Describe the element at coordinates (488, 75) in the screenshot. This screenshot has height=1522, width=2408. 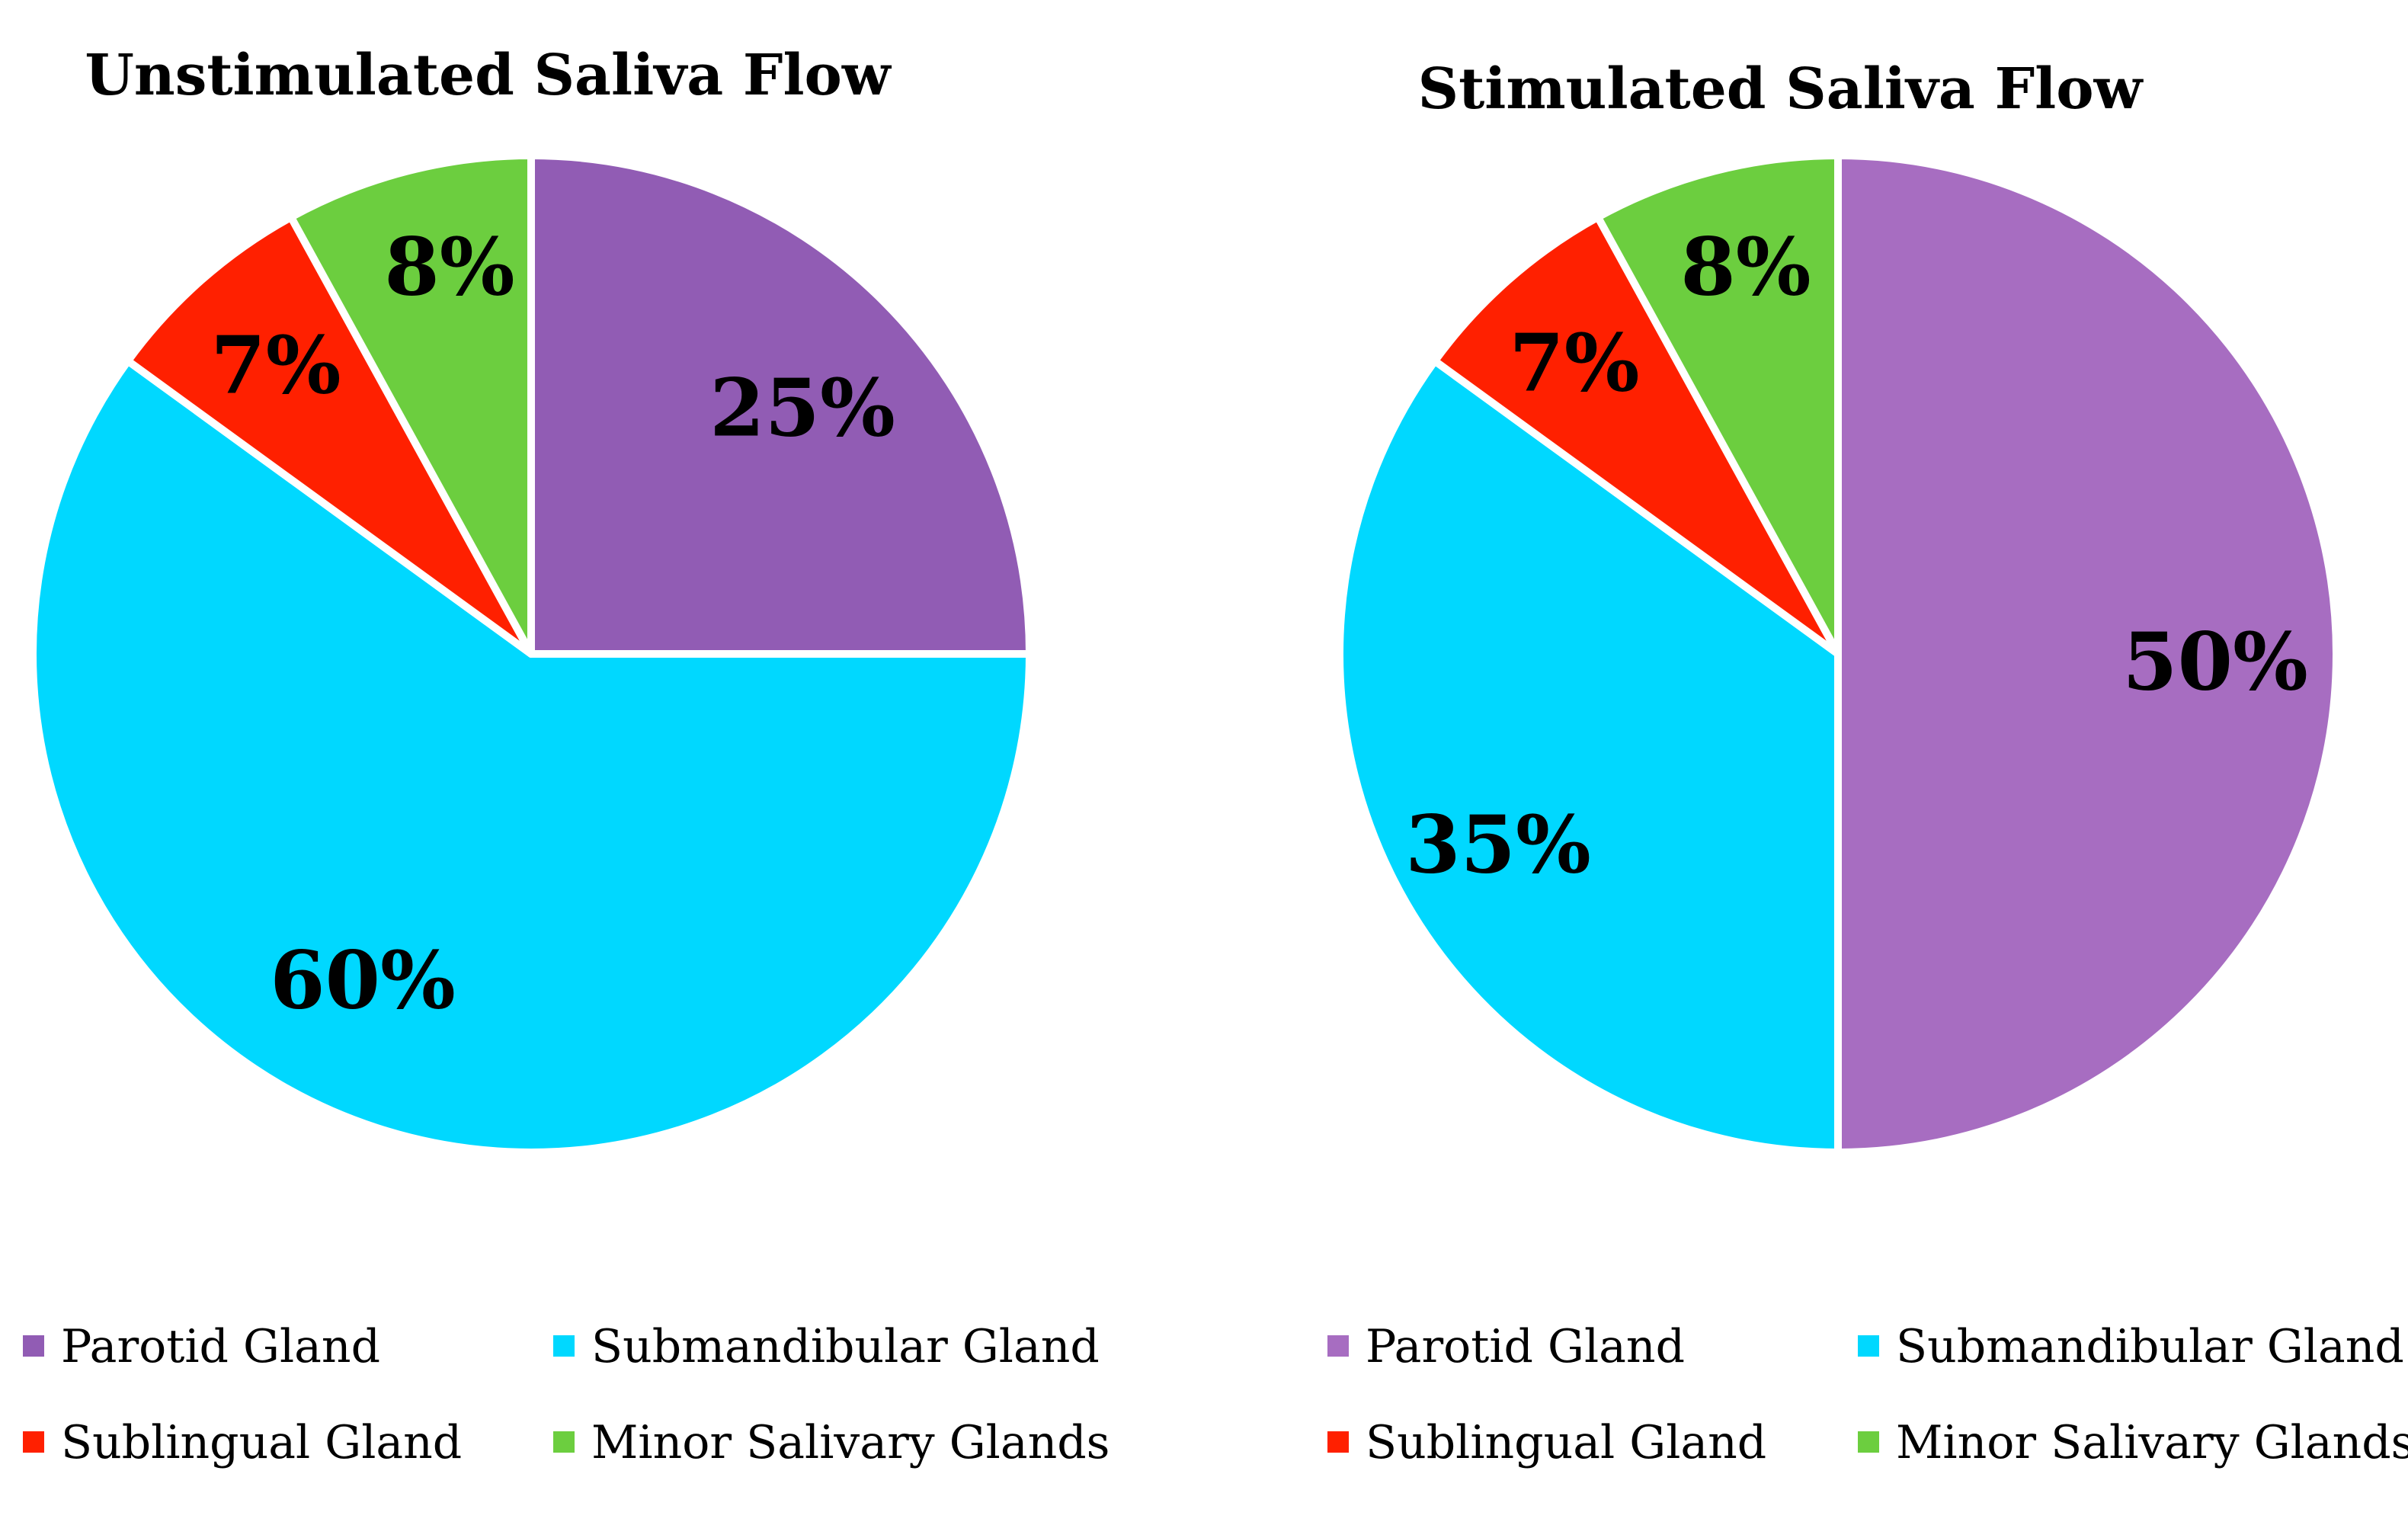
I see `chart-title: Unstimulated Saliva Flow` at that location.